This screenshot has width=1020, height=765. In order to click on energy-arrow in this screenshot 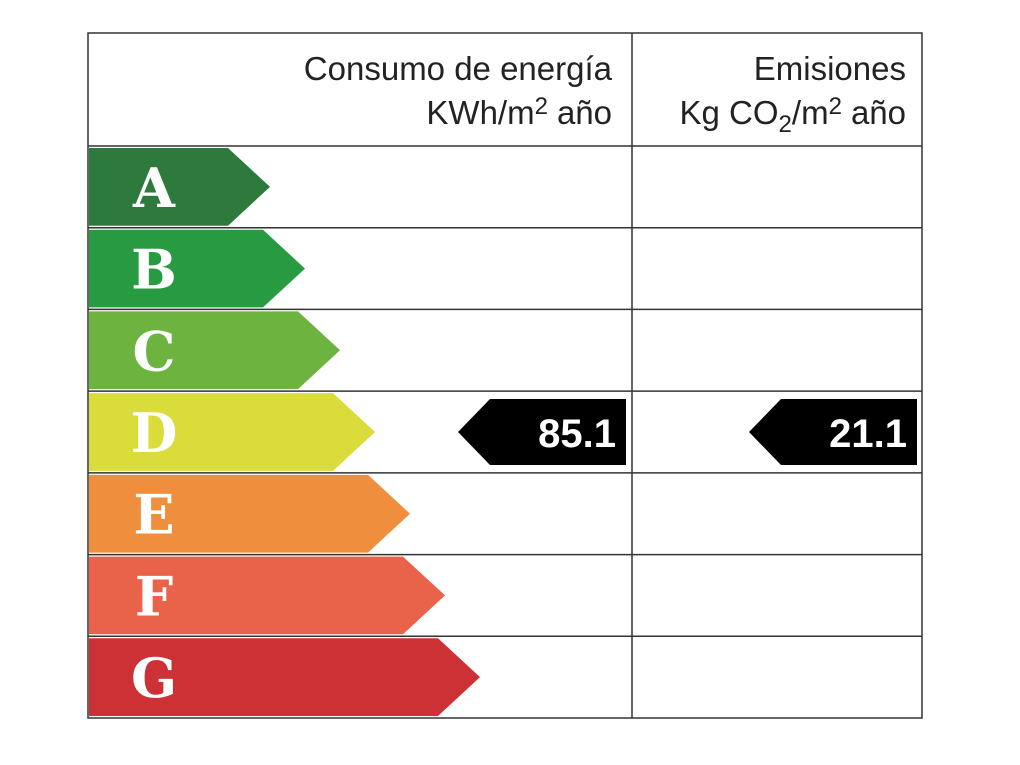, I will do `click(542, 432)`.